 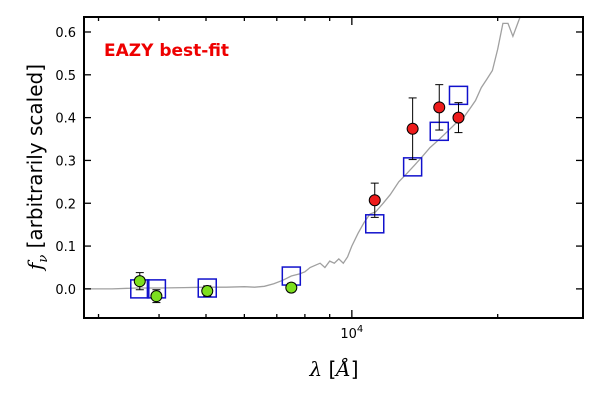 I want to click on y-tick-label: 0.4, so click(x=65, y=119).